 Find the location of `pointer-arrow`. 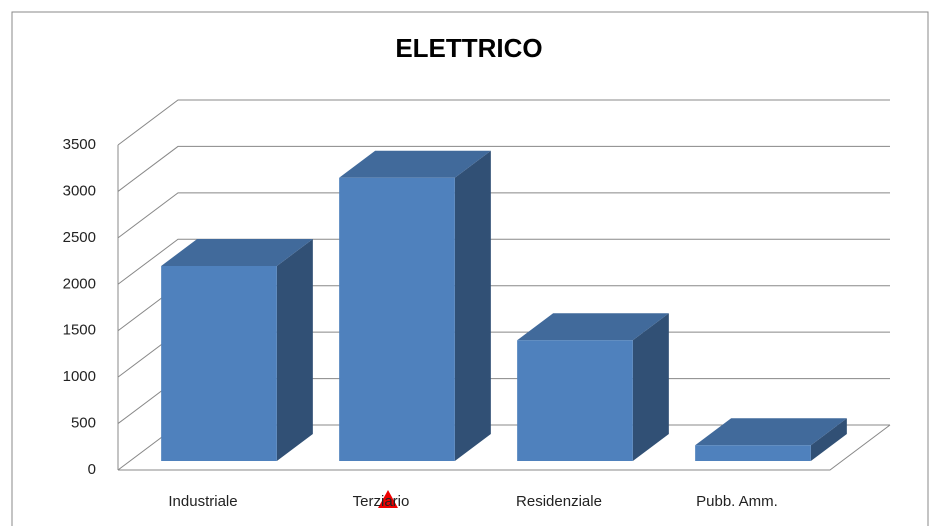

pointer-arrow is located at coordinates (388, 499).